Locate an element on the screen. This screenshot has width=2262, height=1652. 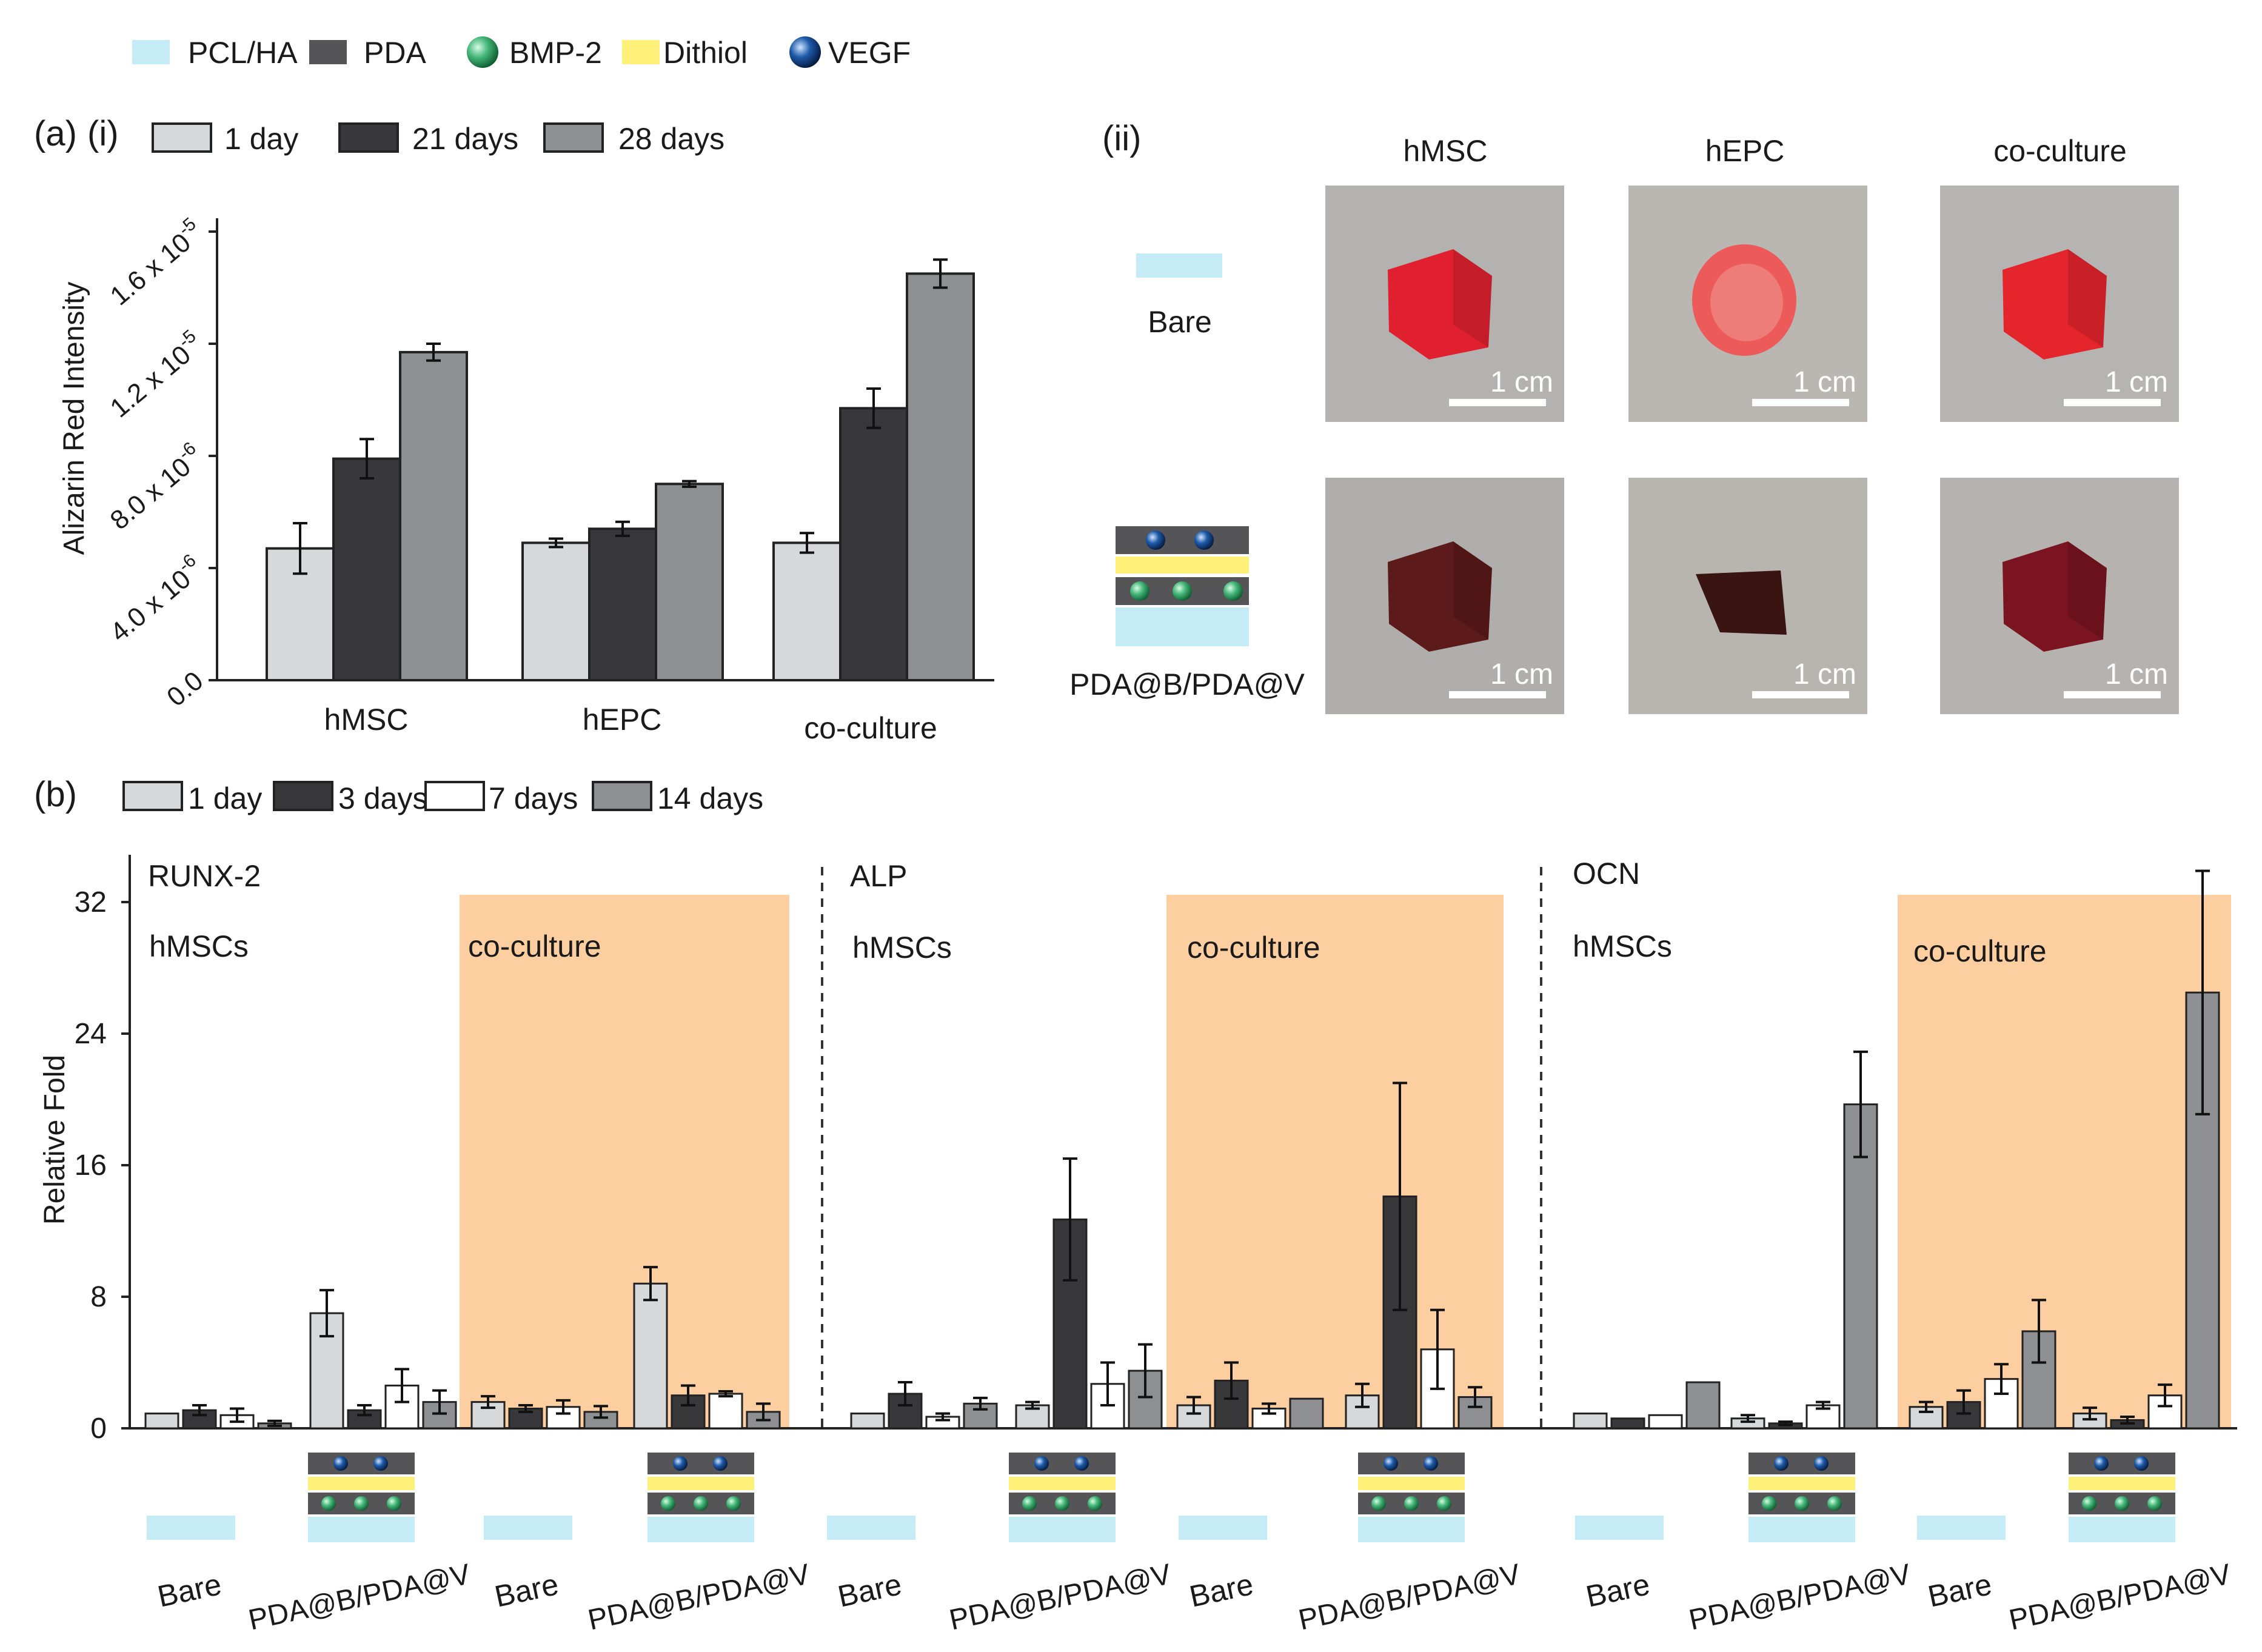
gene-ytick-label: 8 is located at coordinates (98, 1297).